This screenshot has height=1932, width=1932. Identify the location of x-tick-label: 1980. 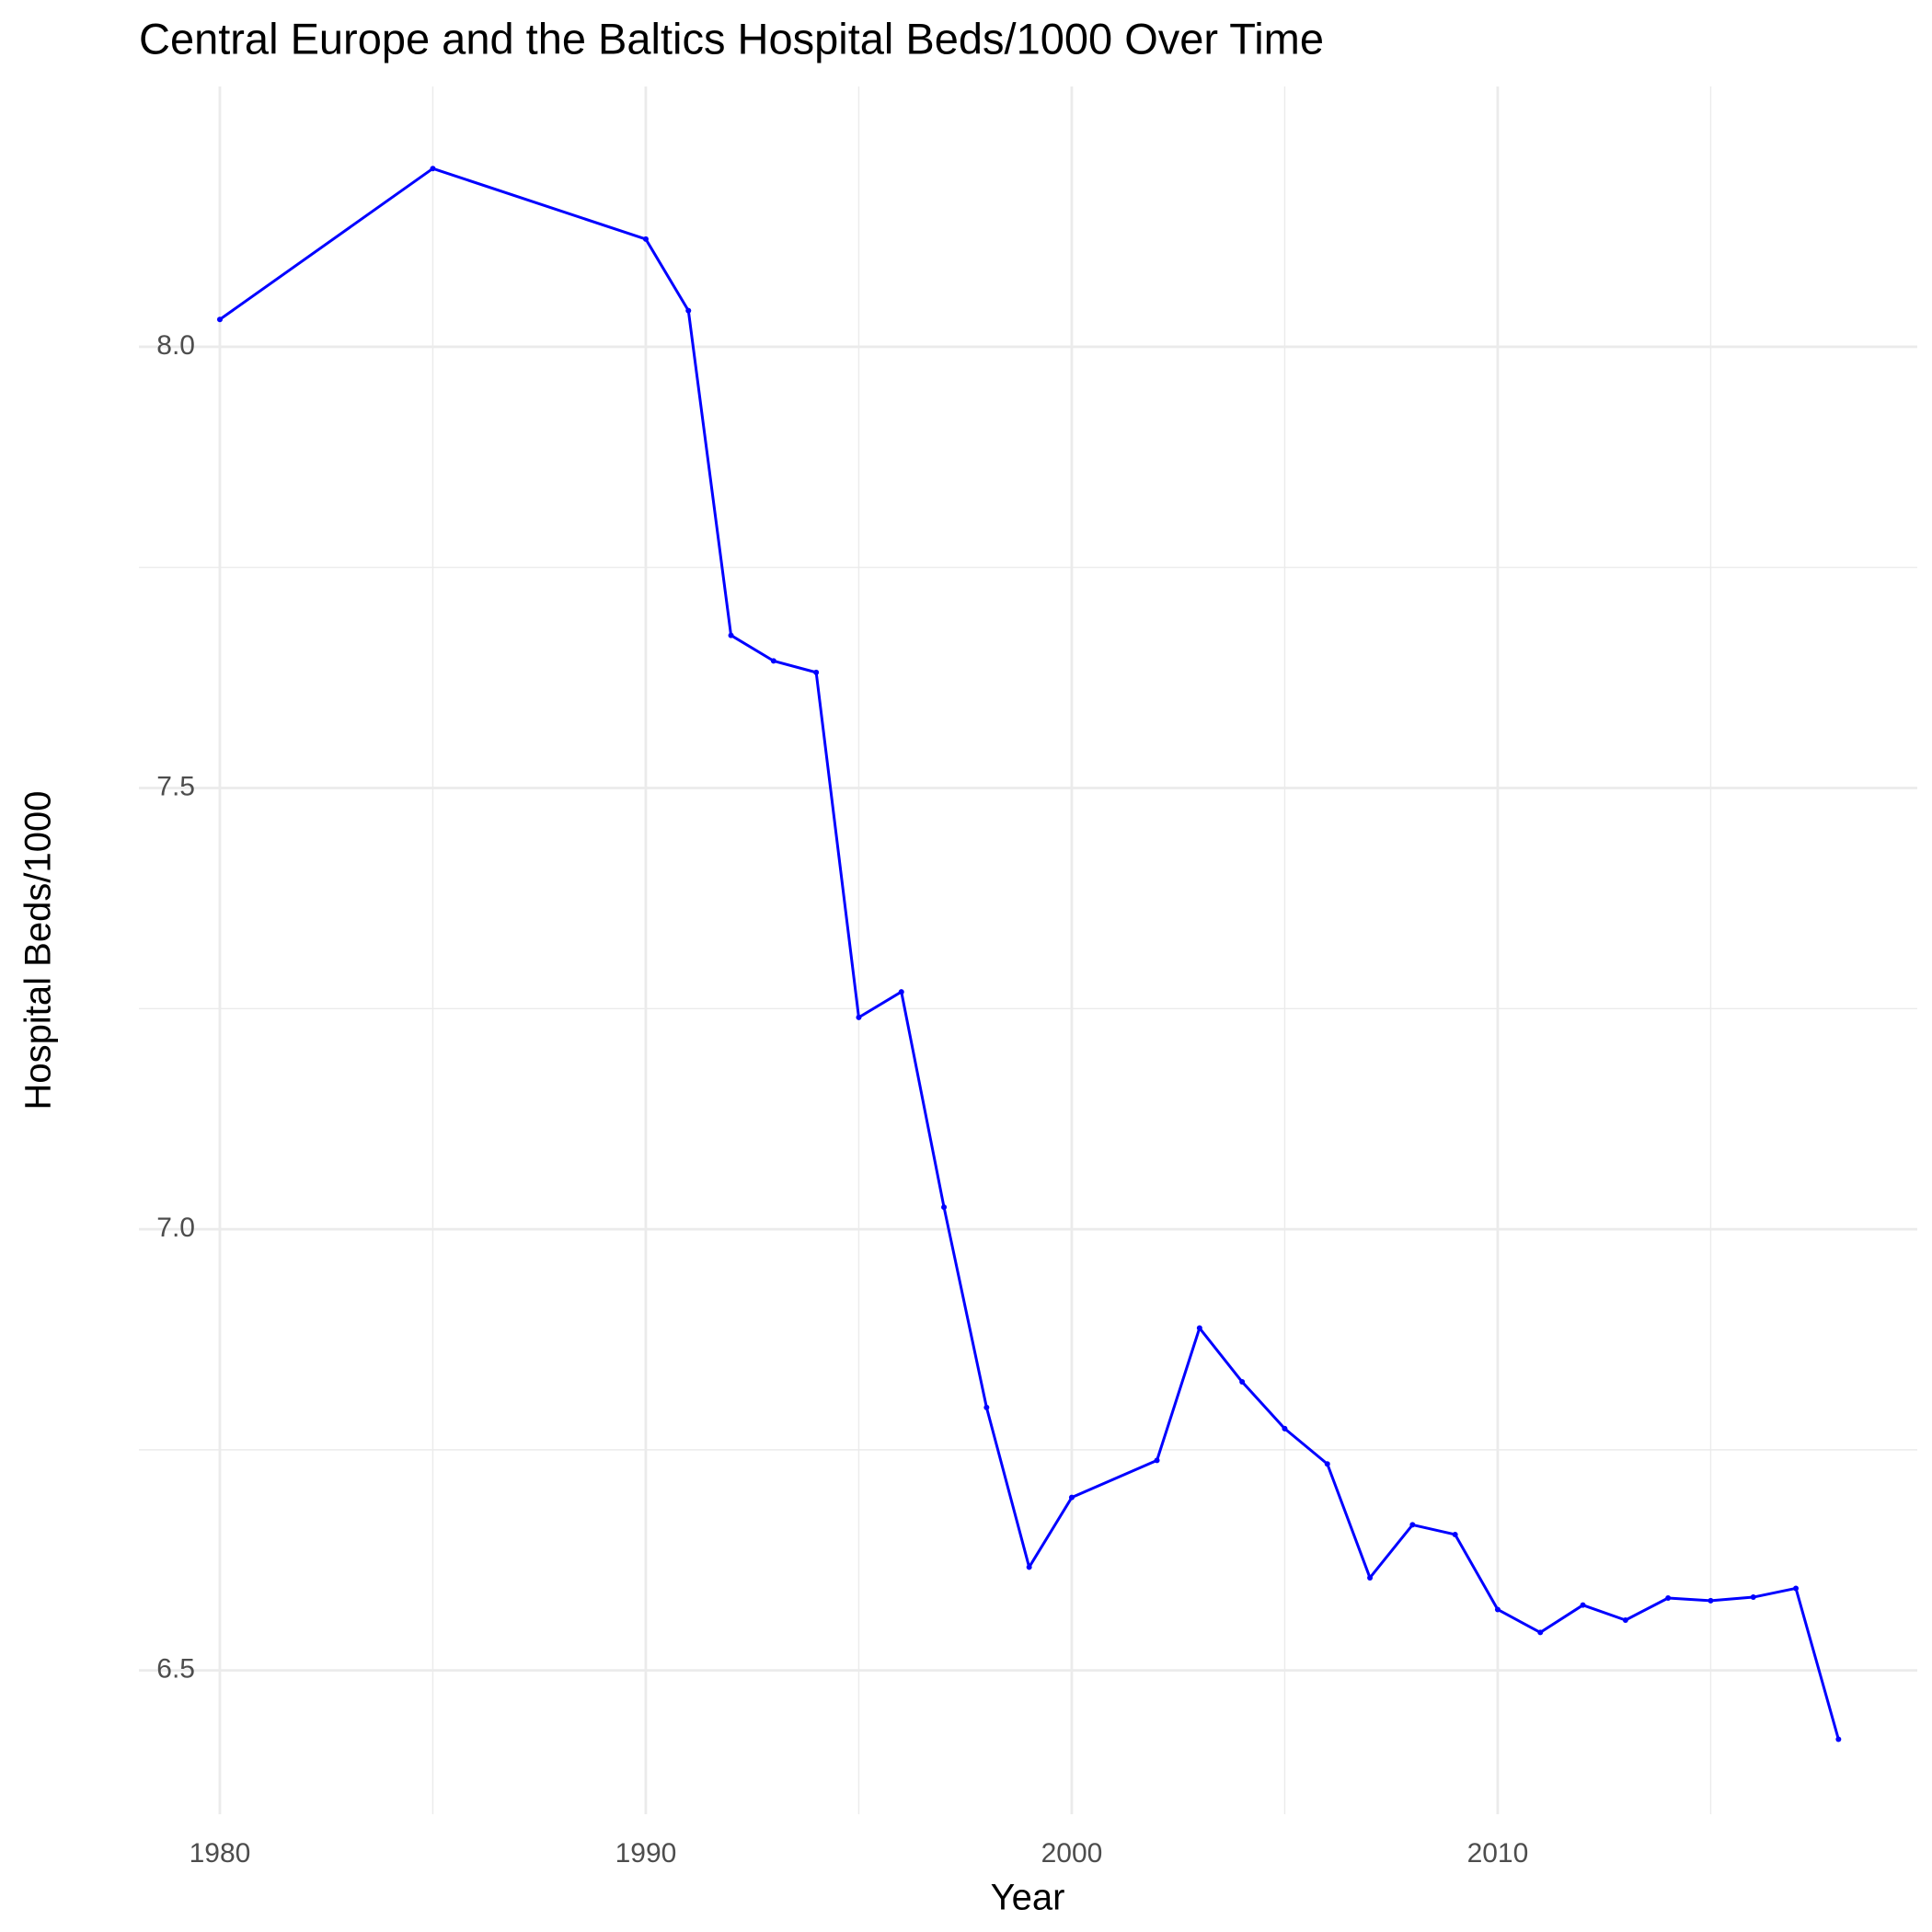
(220, 1853).